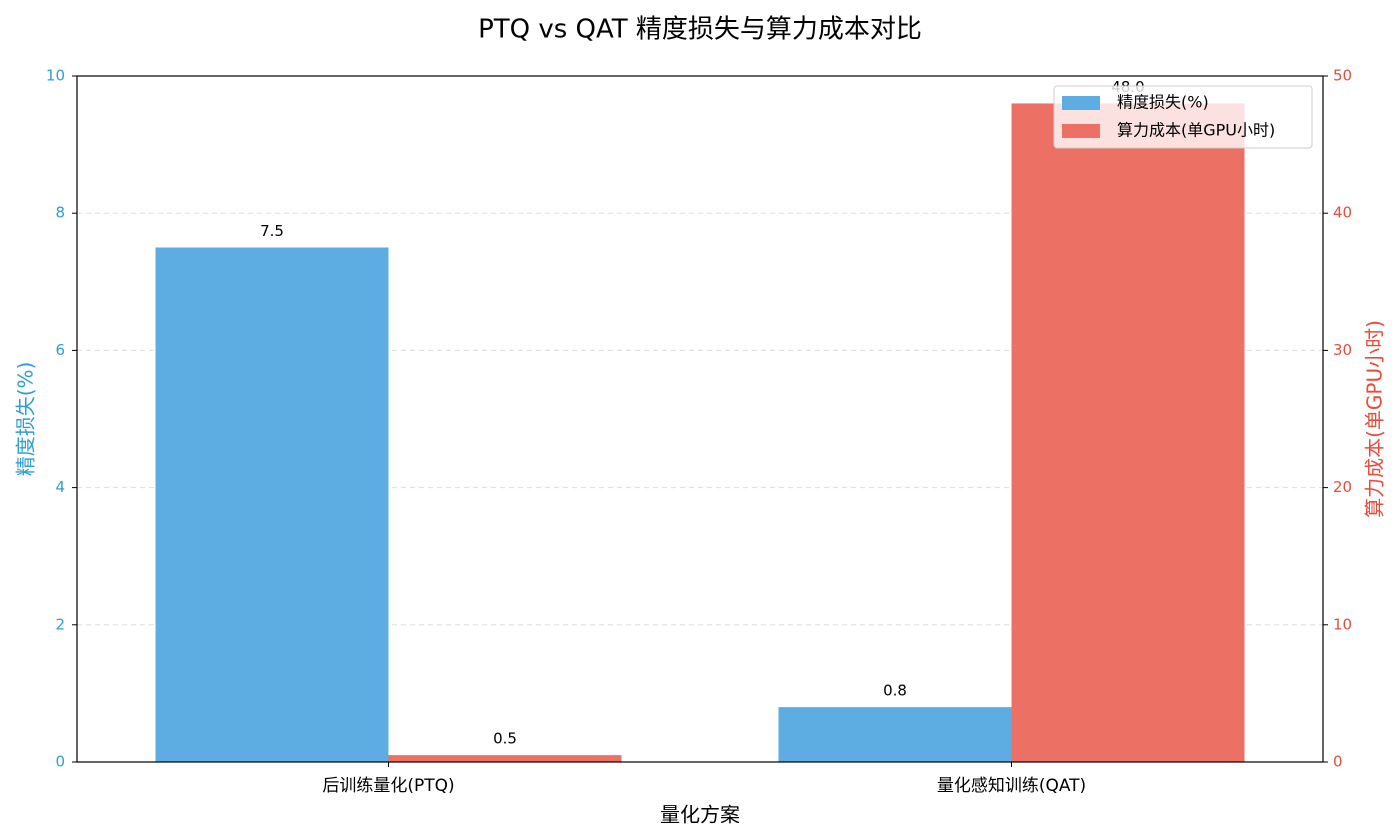 The image size is (1400, 840). I want to click on y2-axis-label: 算力成本(单GPU小时), so click(1375, 419).